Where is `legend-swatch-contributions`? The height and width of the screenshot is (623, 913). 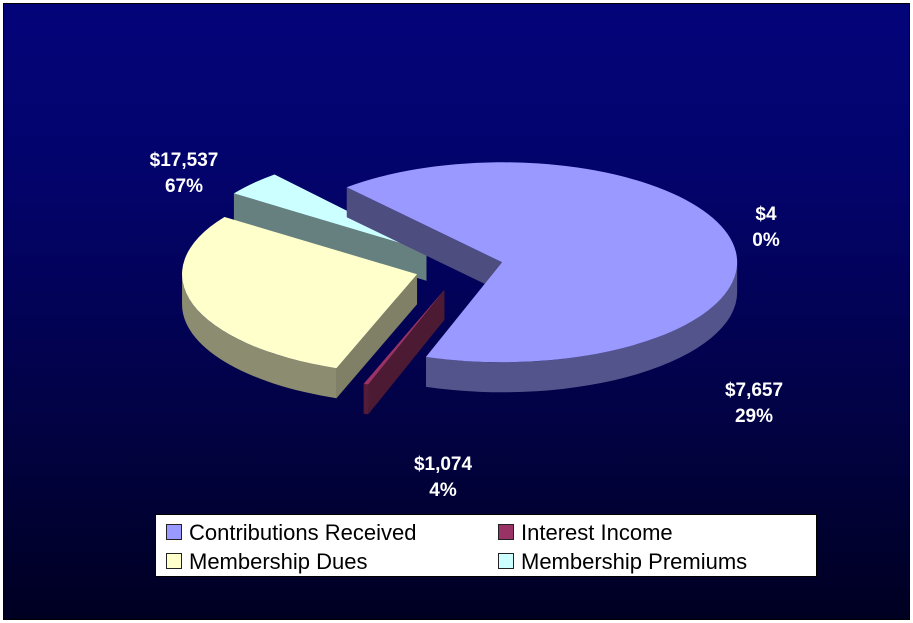
legend-swatch-contributions is located at coordinates (174, 532).